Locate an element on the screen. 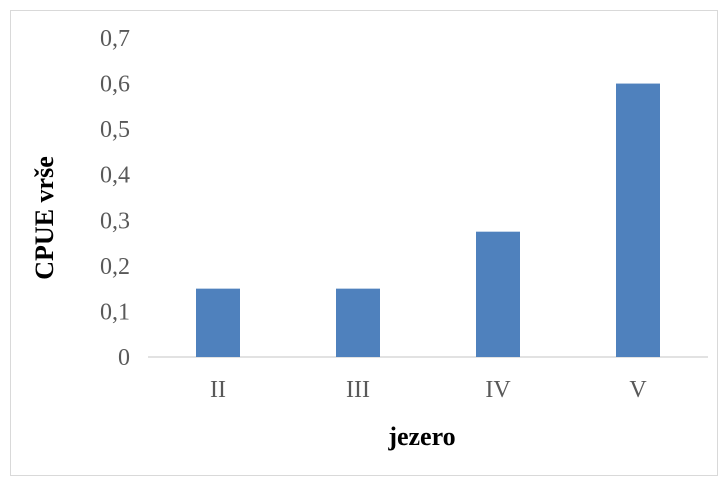  y-tick-label: 0 is located at coordinates (124, 358).